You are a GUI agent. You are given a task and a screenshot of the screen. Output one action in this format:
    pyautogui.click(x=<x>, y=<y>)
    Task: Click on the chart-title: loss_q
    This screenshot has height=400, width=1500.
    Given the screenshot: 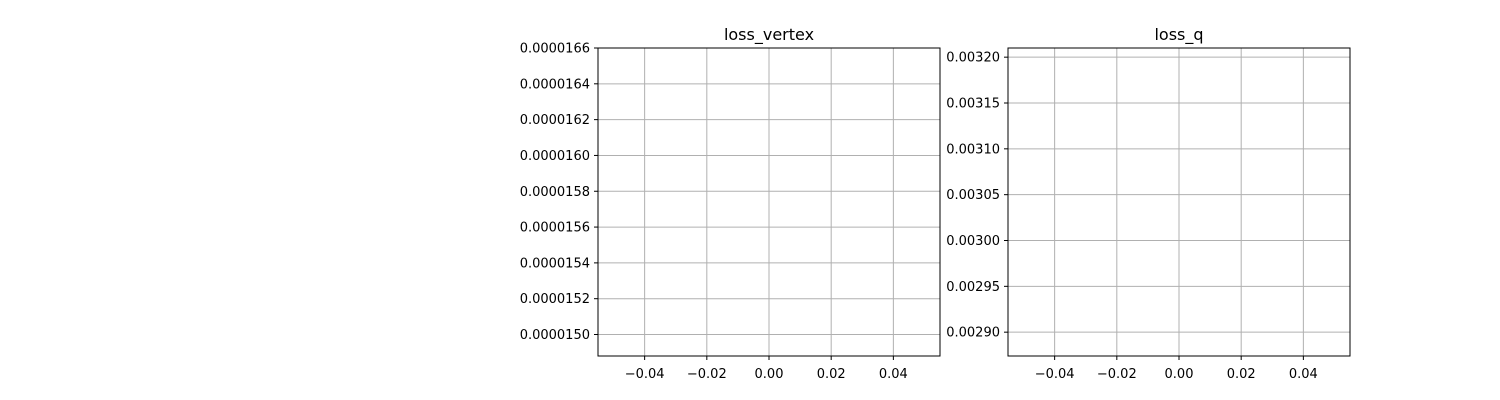 What is the action you would take?
    pyautogui.click(x=1178, y=35)
    